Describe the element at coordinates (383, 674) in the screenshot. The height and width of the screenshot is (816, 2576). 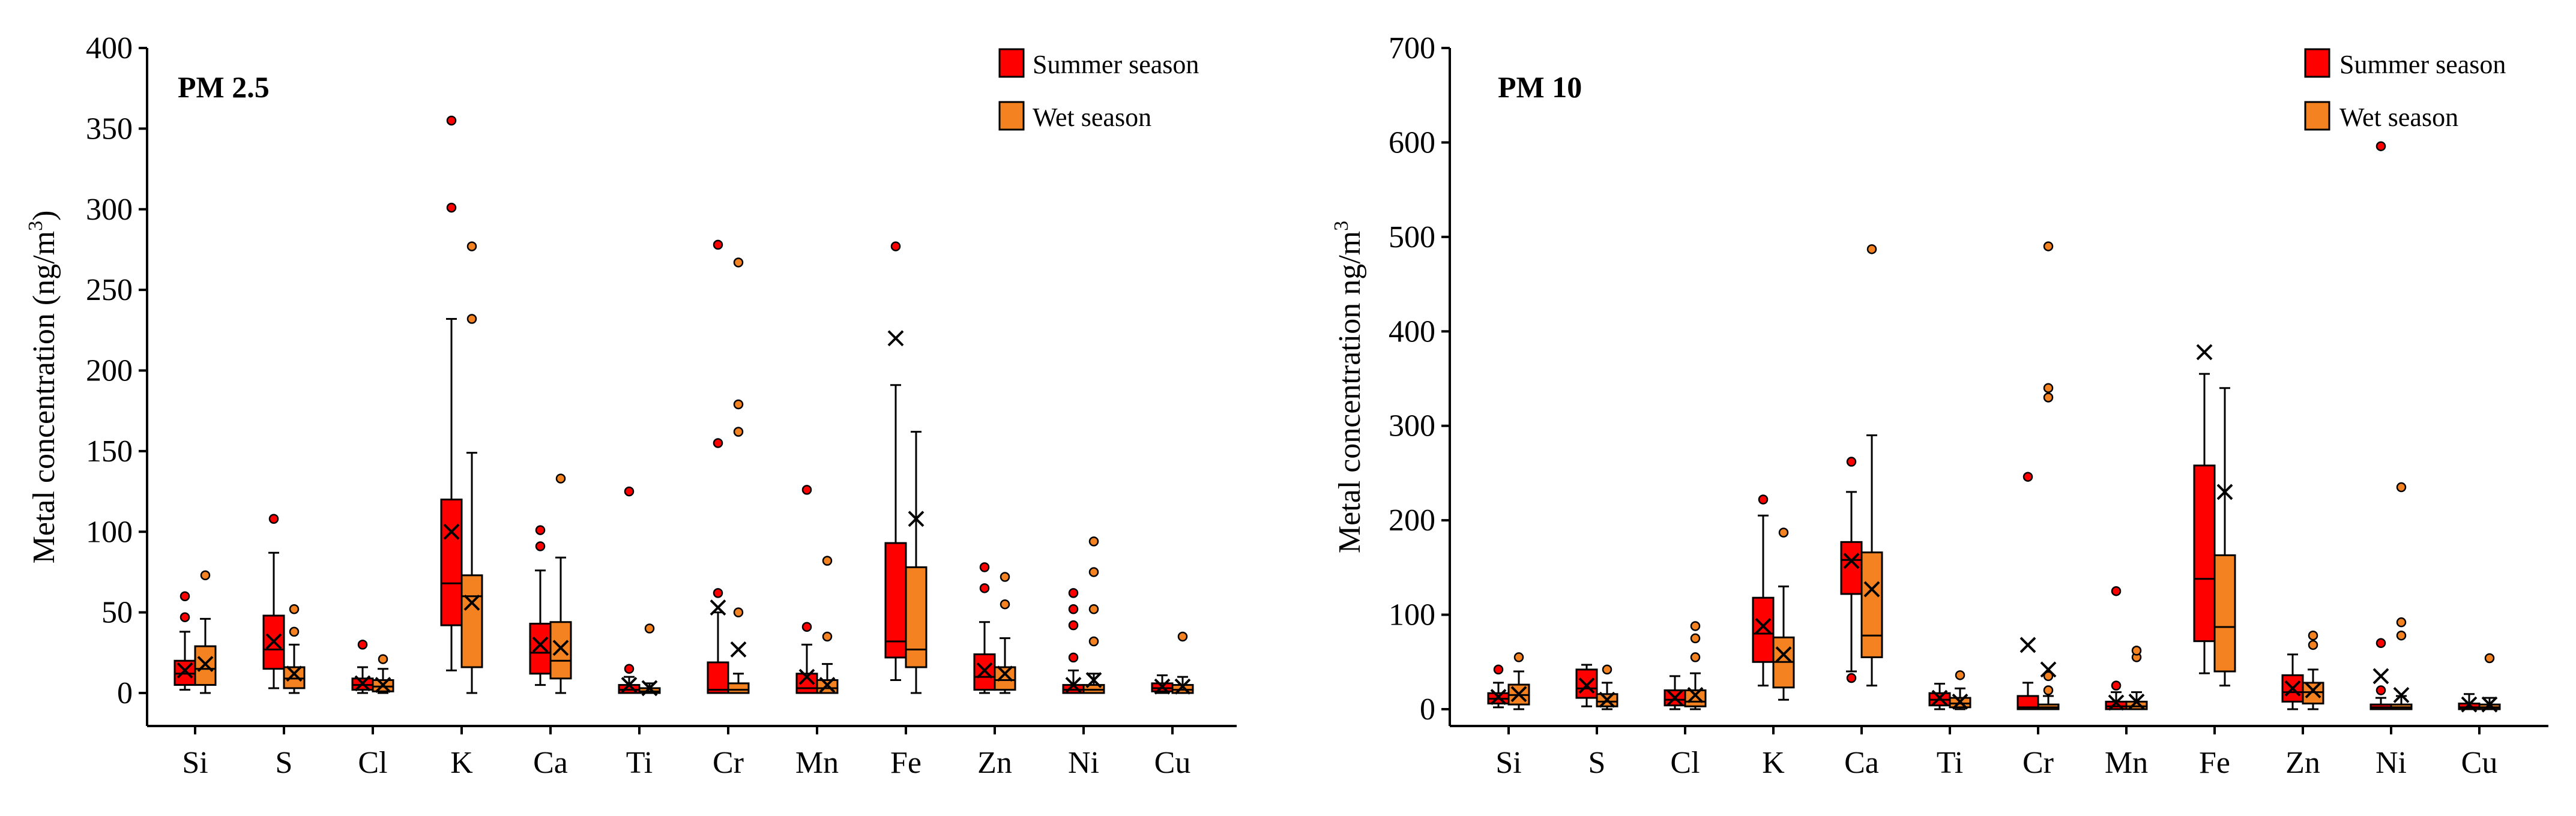
I see `pm25-box-cl-wet` at that location.